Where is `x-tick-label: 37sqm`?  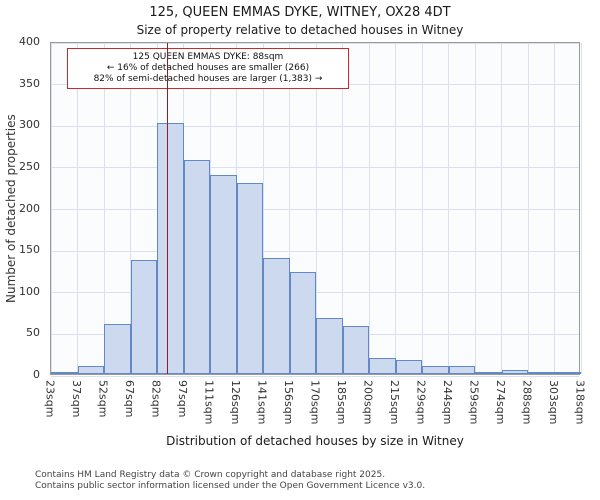
x-tick-label: 37sqm is located at coordinates (76, 399).